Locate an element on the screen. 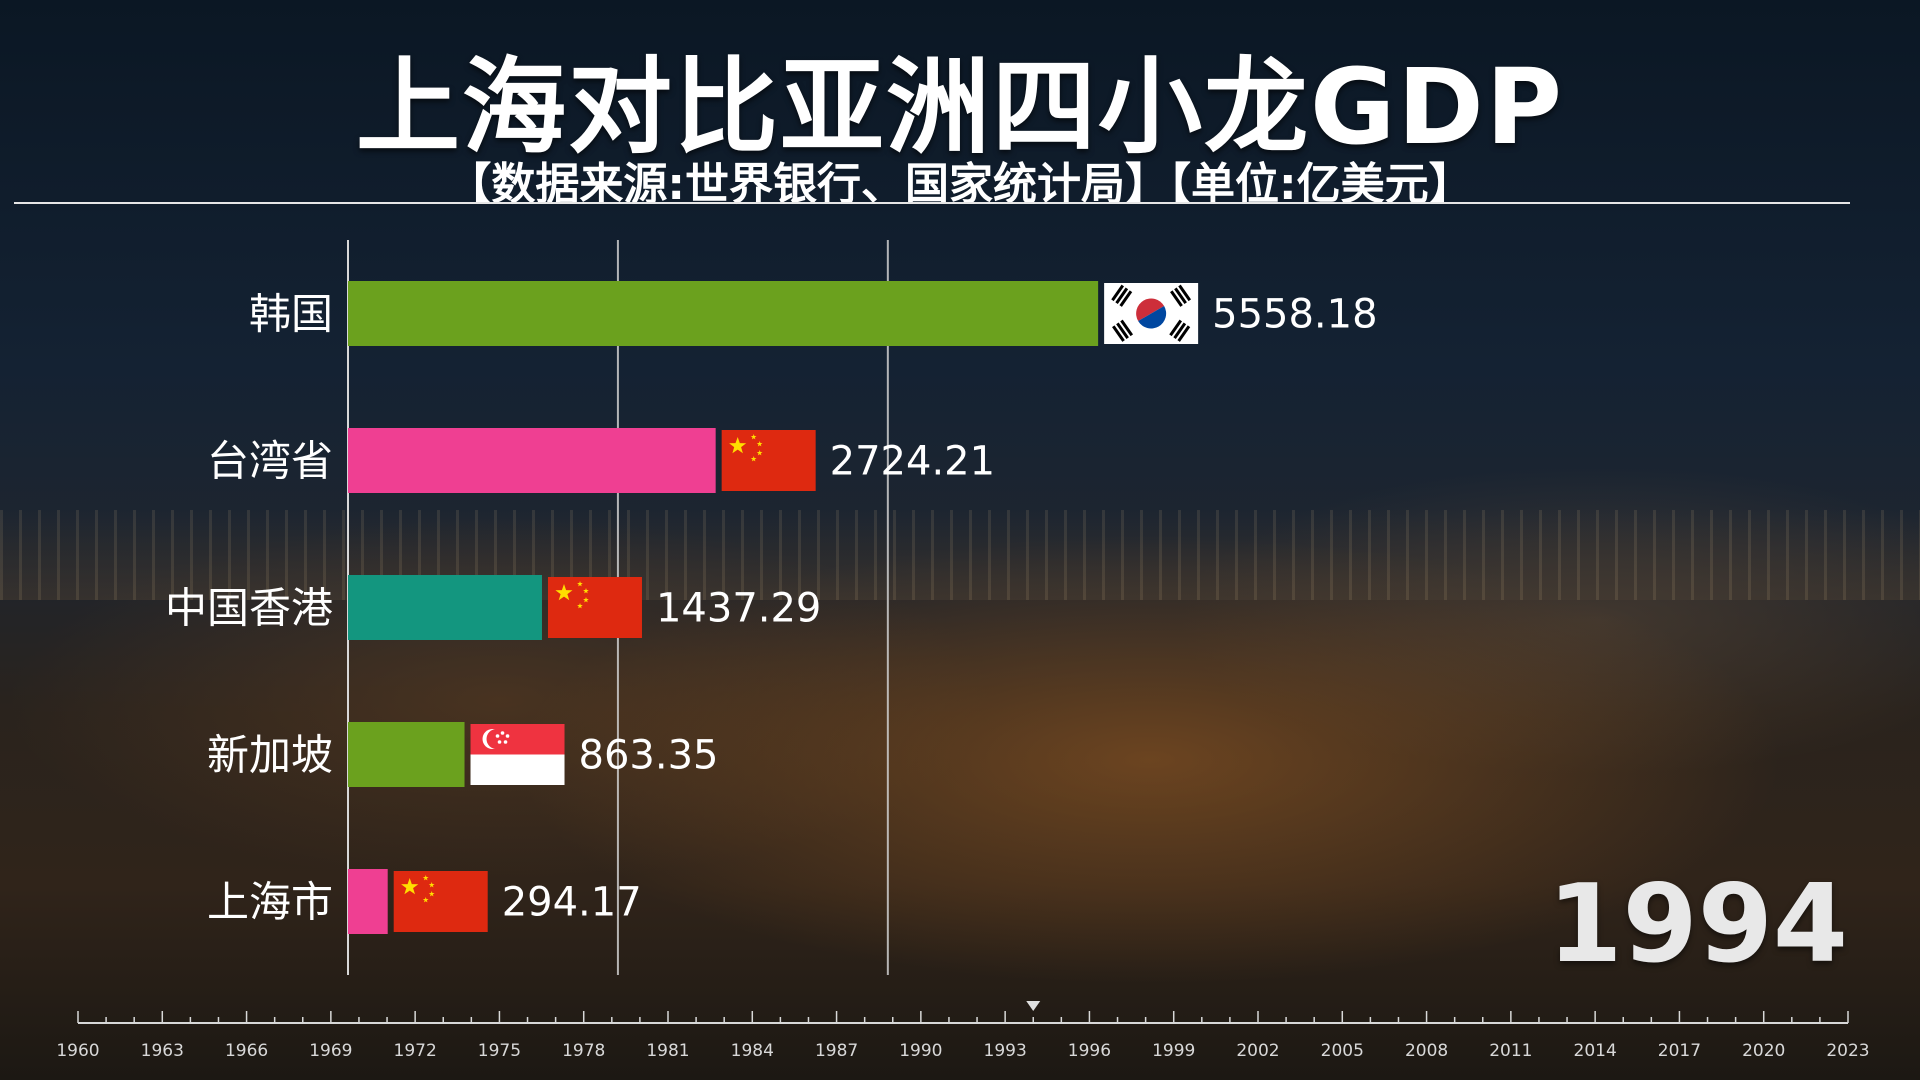 This screenshot has height=1080, width=1920. category-label: 上海市 is located at coordinates (270, 902).